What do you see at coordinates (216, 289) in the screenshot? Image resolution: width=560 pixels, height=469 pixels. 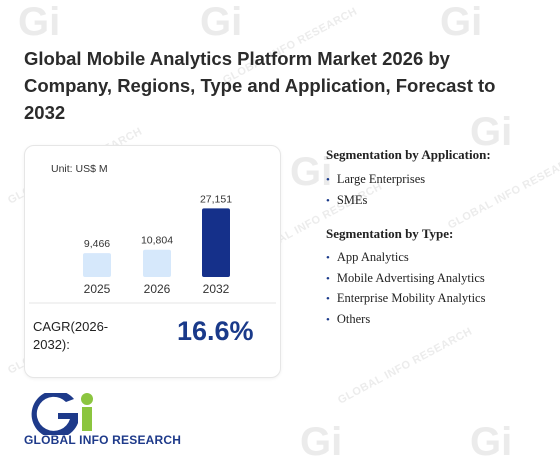 I see `x-tick-label: 2032` at bounding box center [216, 289].